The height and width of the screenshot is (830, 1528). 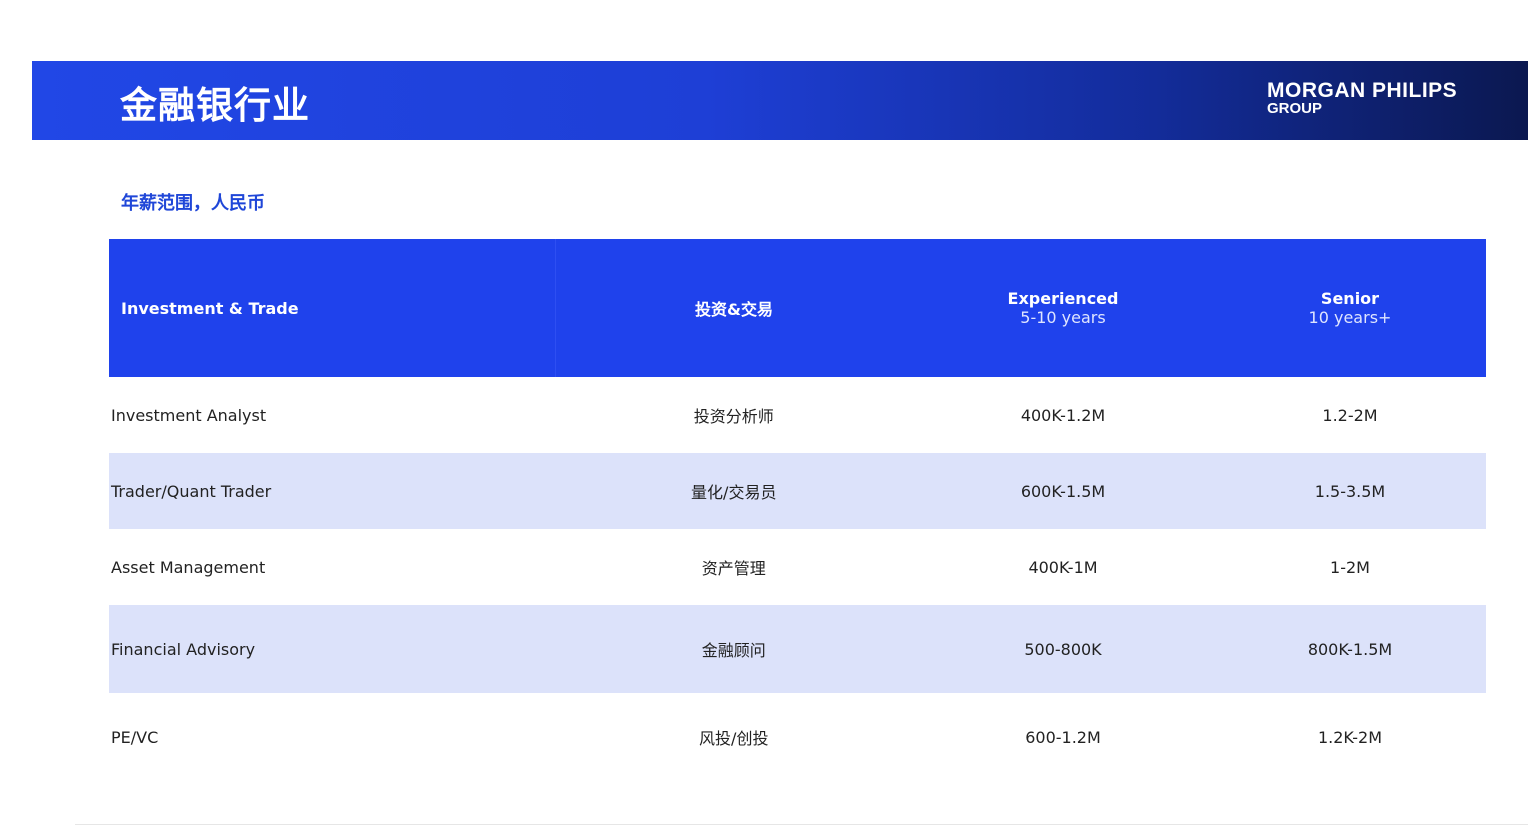 What do you see at coordinates (733, 416) in the screenshot?
I see `table-cell: 投资分析师` at bounding box center [733, 416].